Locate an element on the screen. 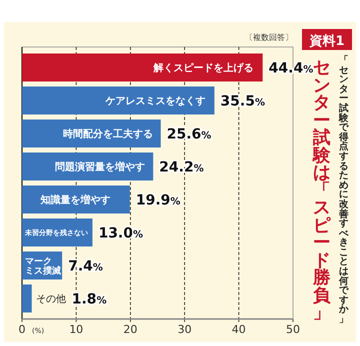 The image size is (360, 346). x-tick-label: 40 is located at coordinates (239, 329).